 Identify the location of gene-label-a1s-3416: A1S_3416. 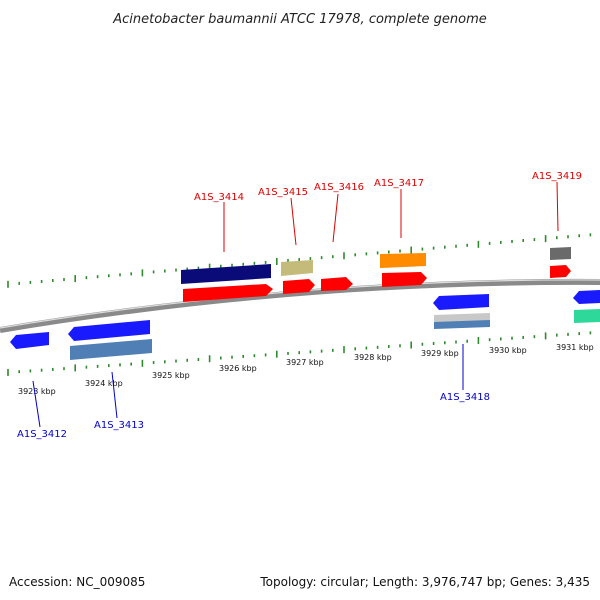
(339, 187).